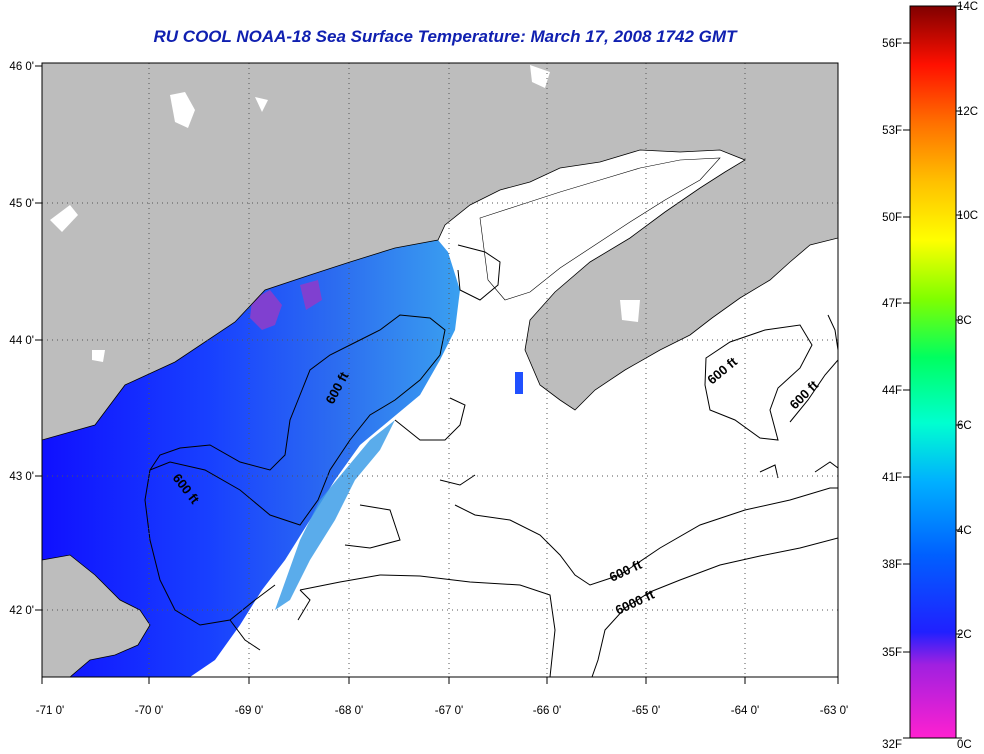 The width and height of the screenshot is (984, 754). Describe the element at coordinates (21, 341) in the screenshot. I see `y-tick-label: 44 0'` at that location.